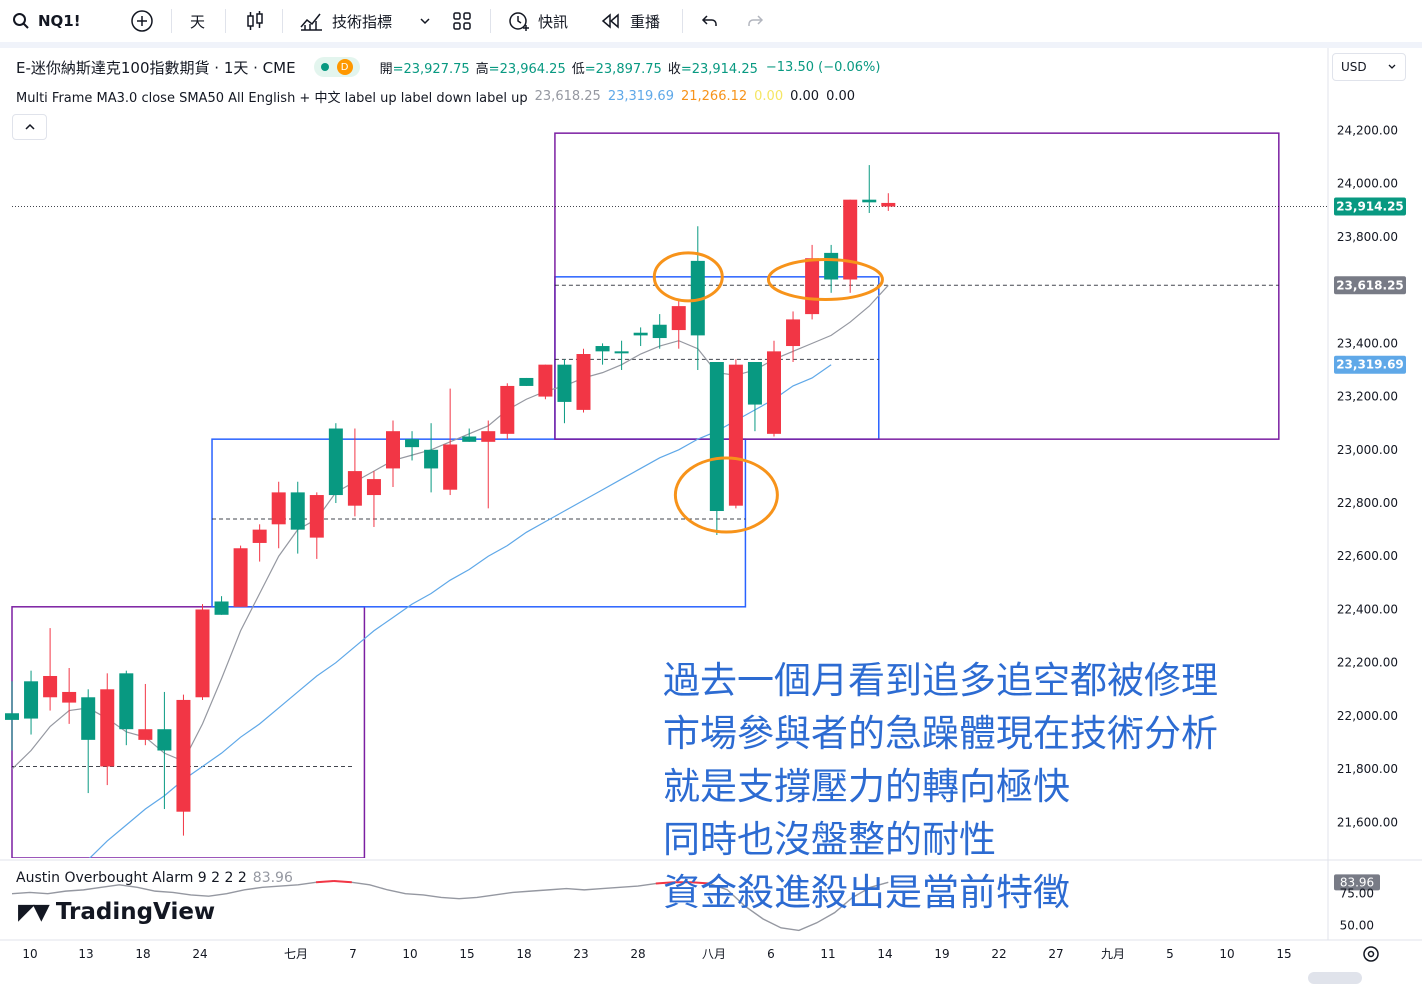 The image size is (1422, 986). Describe the element at coordinates (425, 21) in the screenshot. I see `indicators-dropdown` at that location.